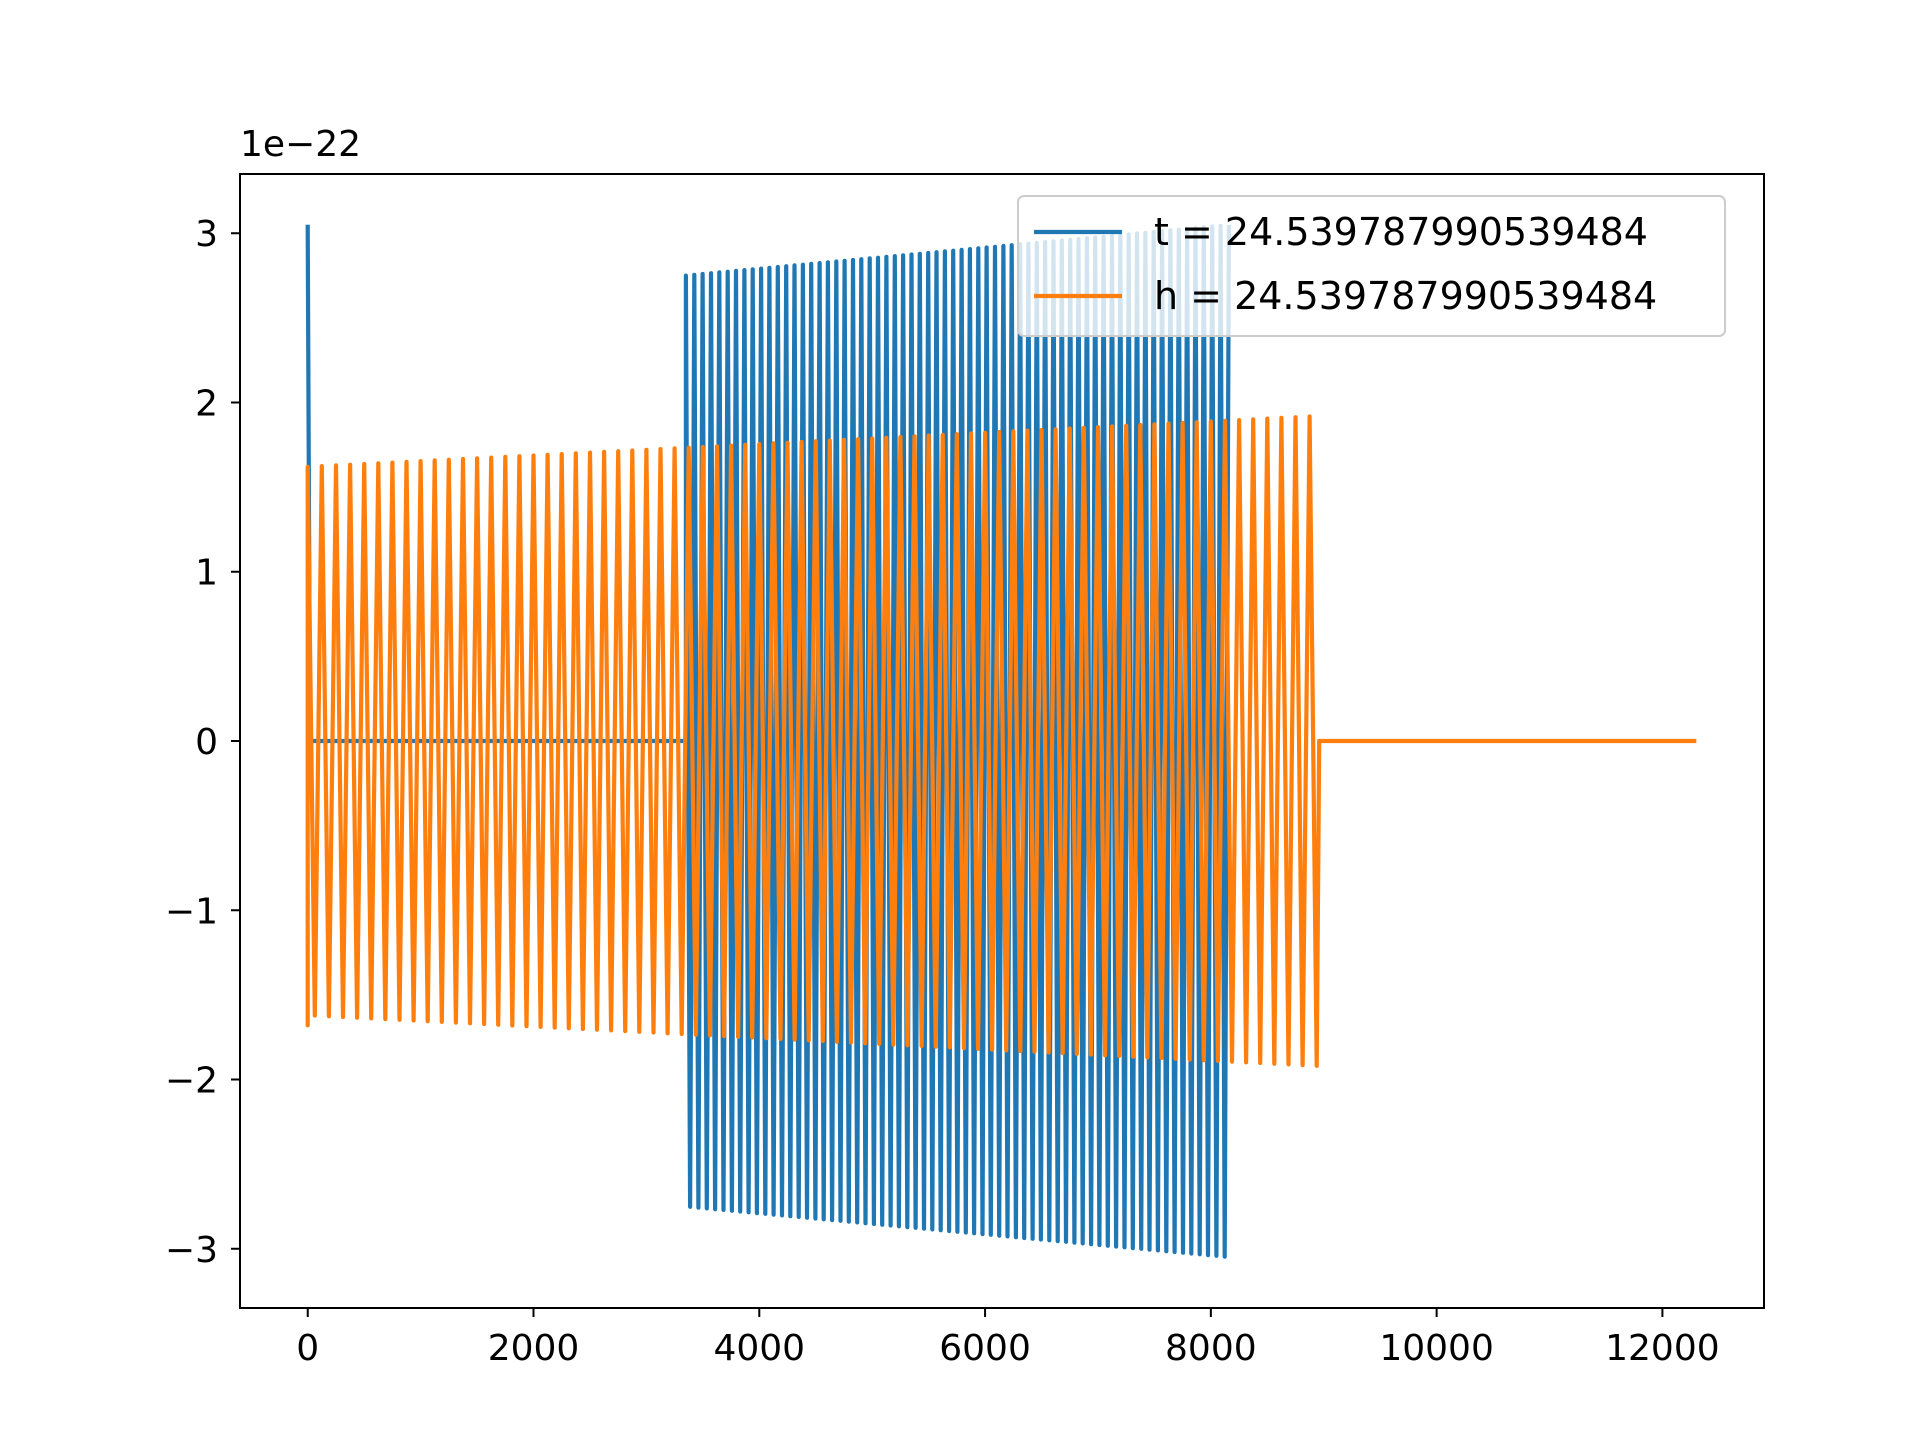  What do you see at coordinates (1211, 1348) in the screenshot?
I see `x-tick-label: 8000` at bounding box center [1211, 1348].